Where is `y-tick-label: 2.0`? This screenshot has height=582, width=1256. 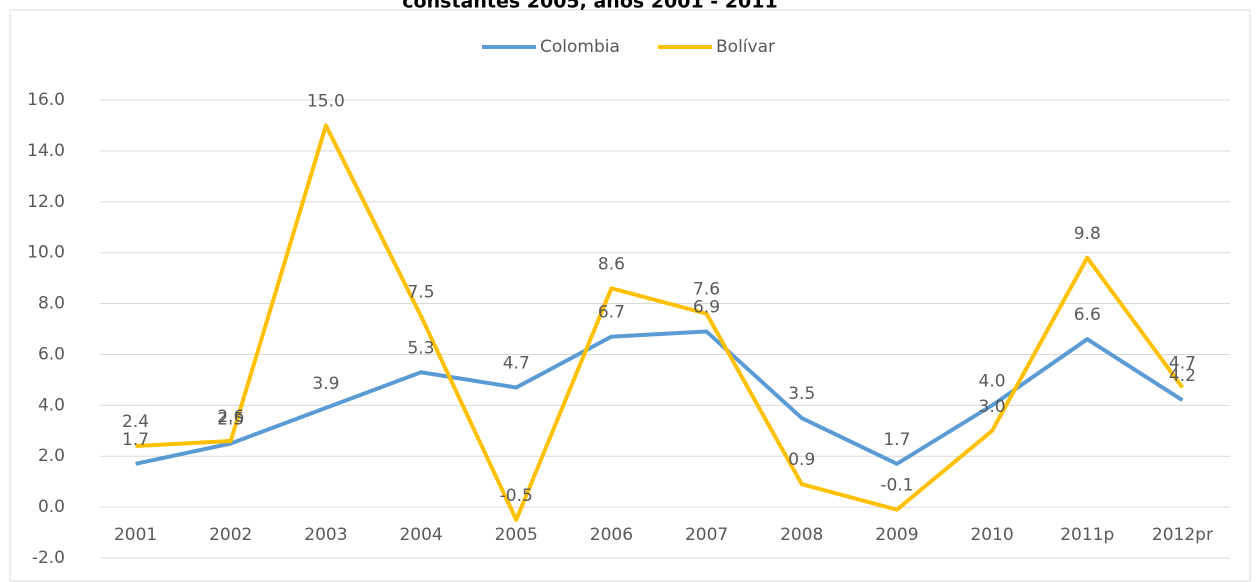 y-tick-label: 2.0 is located at coordinates (51, 456).